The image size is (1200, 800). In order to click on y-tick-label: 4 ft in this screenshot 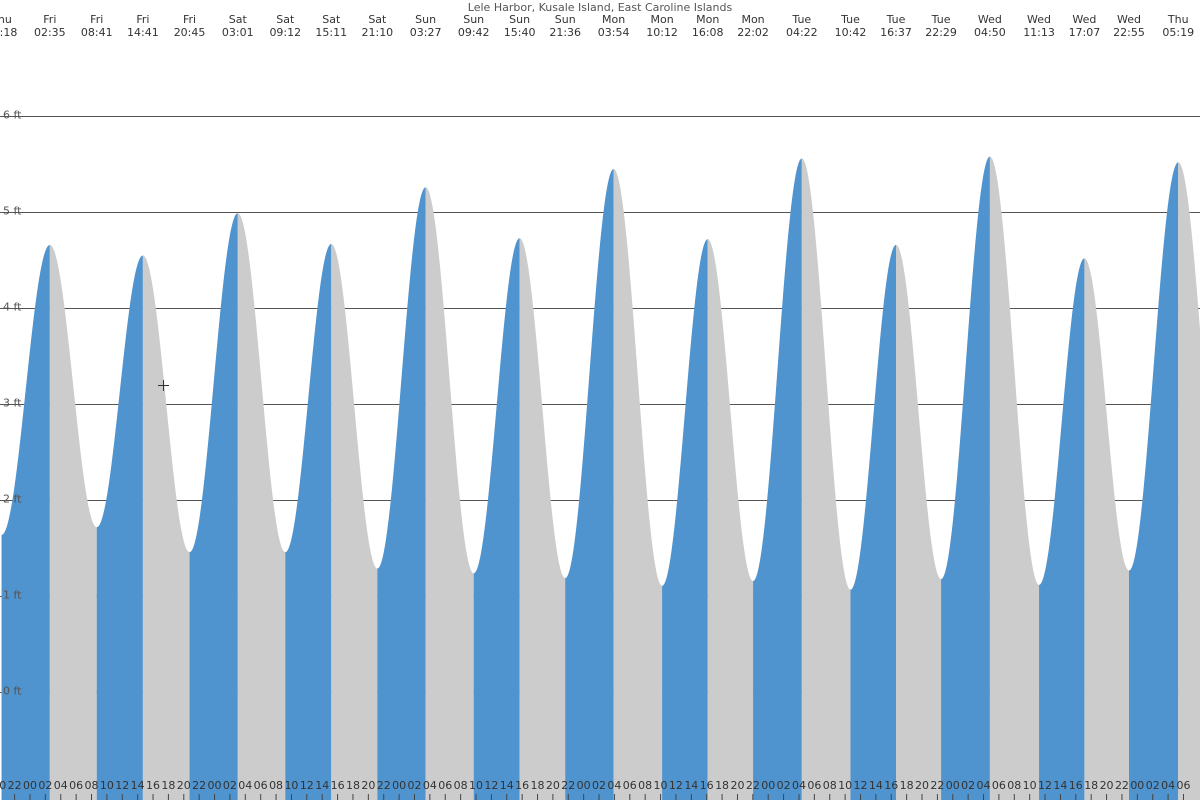, I will do `click(12, 307)`.